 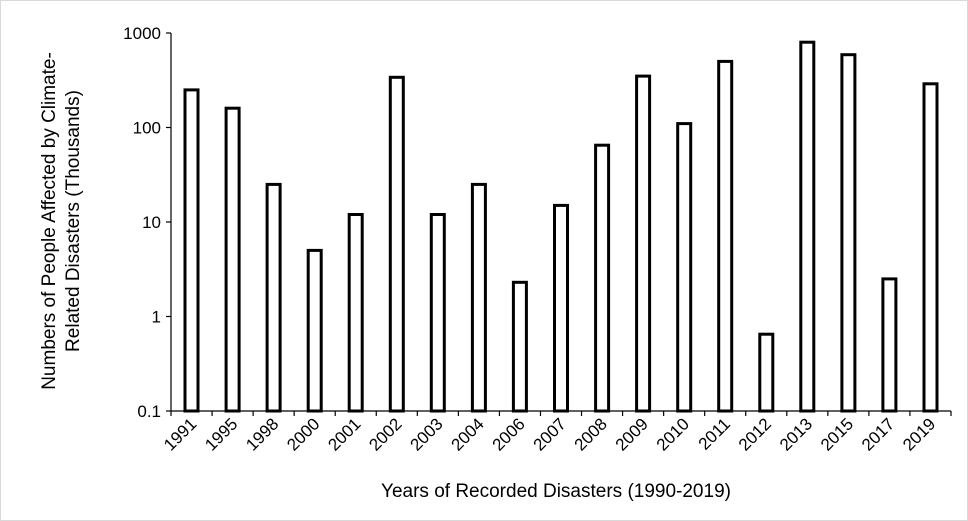 I want to click on bar-2002, so click(x=396, y=244).